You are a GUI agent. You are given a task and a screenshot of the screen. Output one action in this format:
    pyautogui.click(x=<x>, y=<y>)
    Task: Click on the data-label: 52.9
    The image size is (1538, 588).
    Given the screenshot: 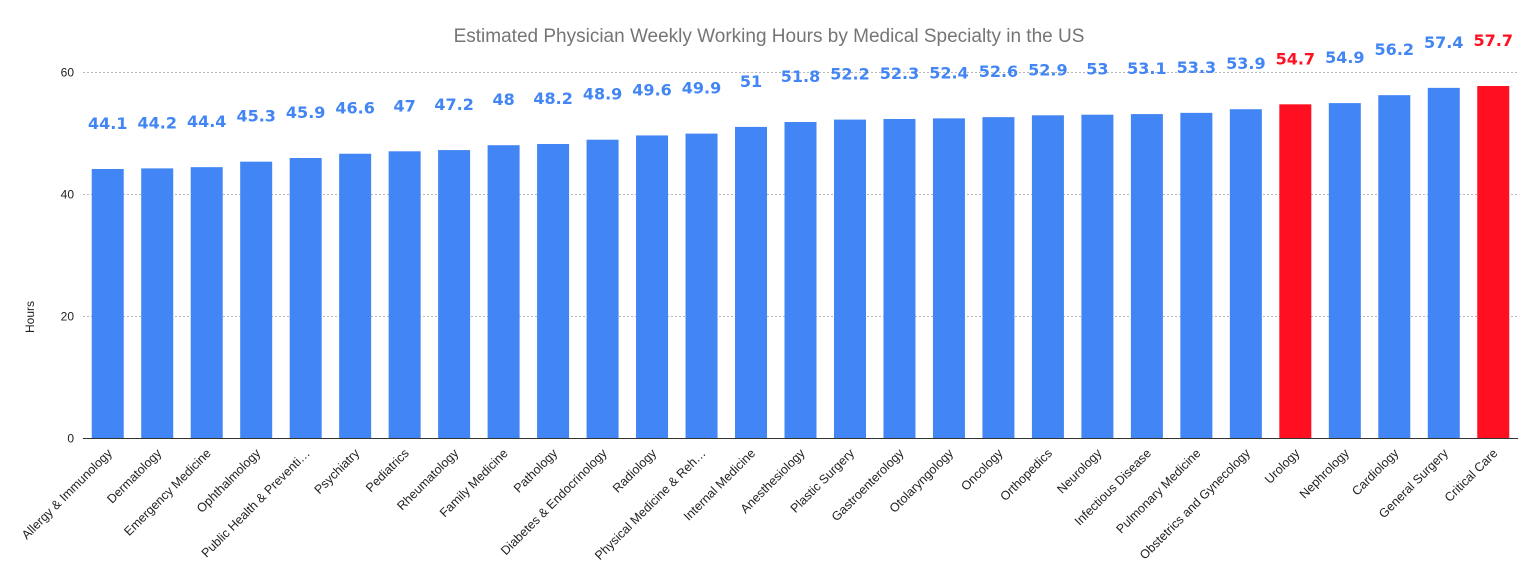 What is the action you would take?
    pyautogui.click(x=1047, y=69)
    